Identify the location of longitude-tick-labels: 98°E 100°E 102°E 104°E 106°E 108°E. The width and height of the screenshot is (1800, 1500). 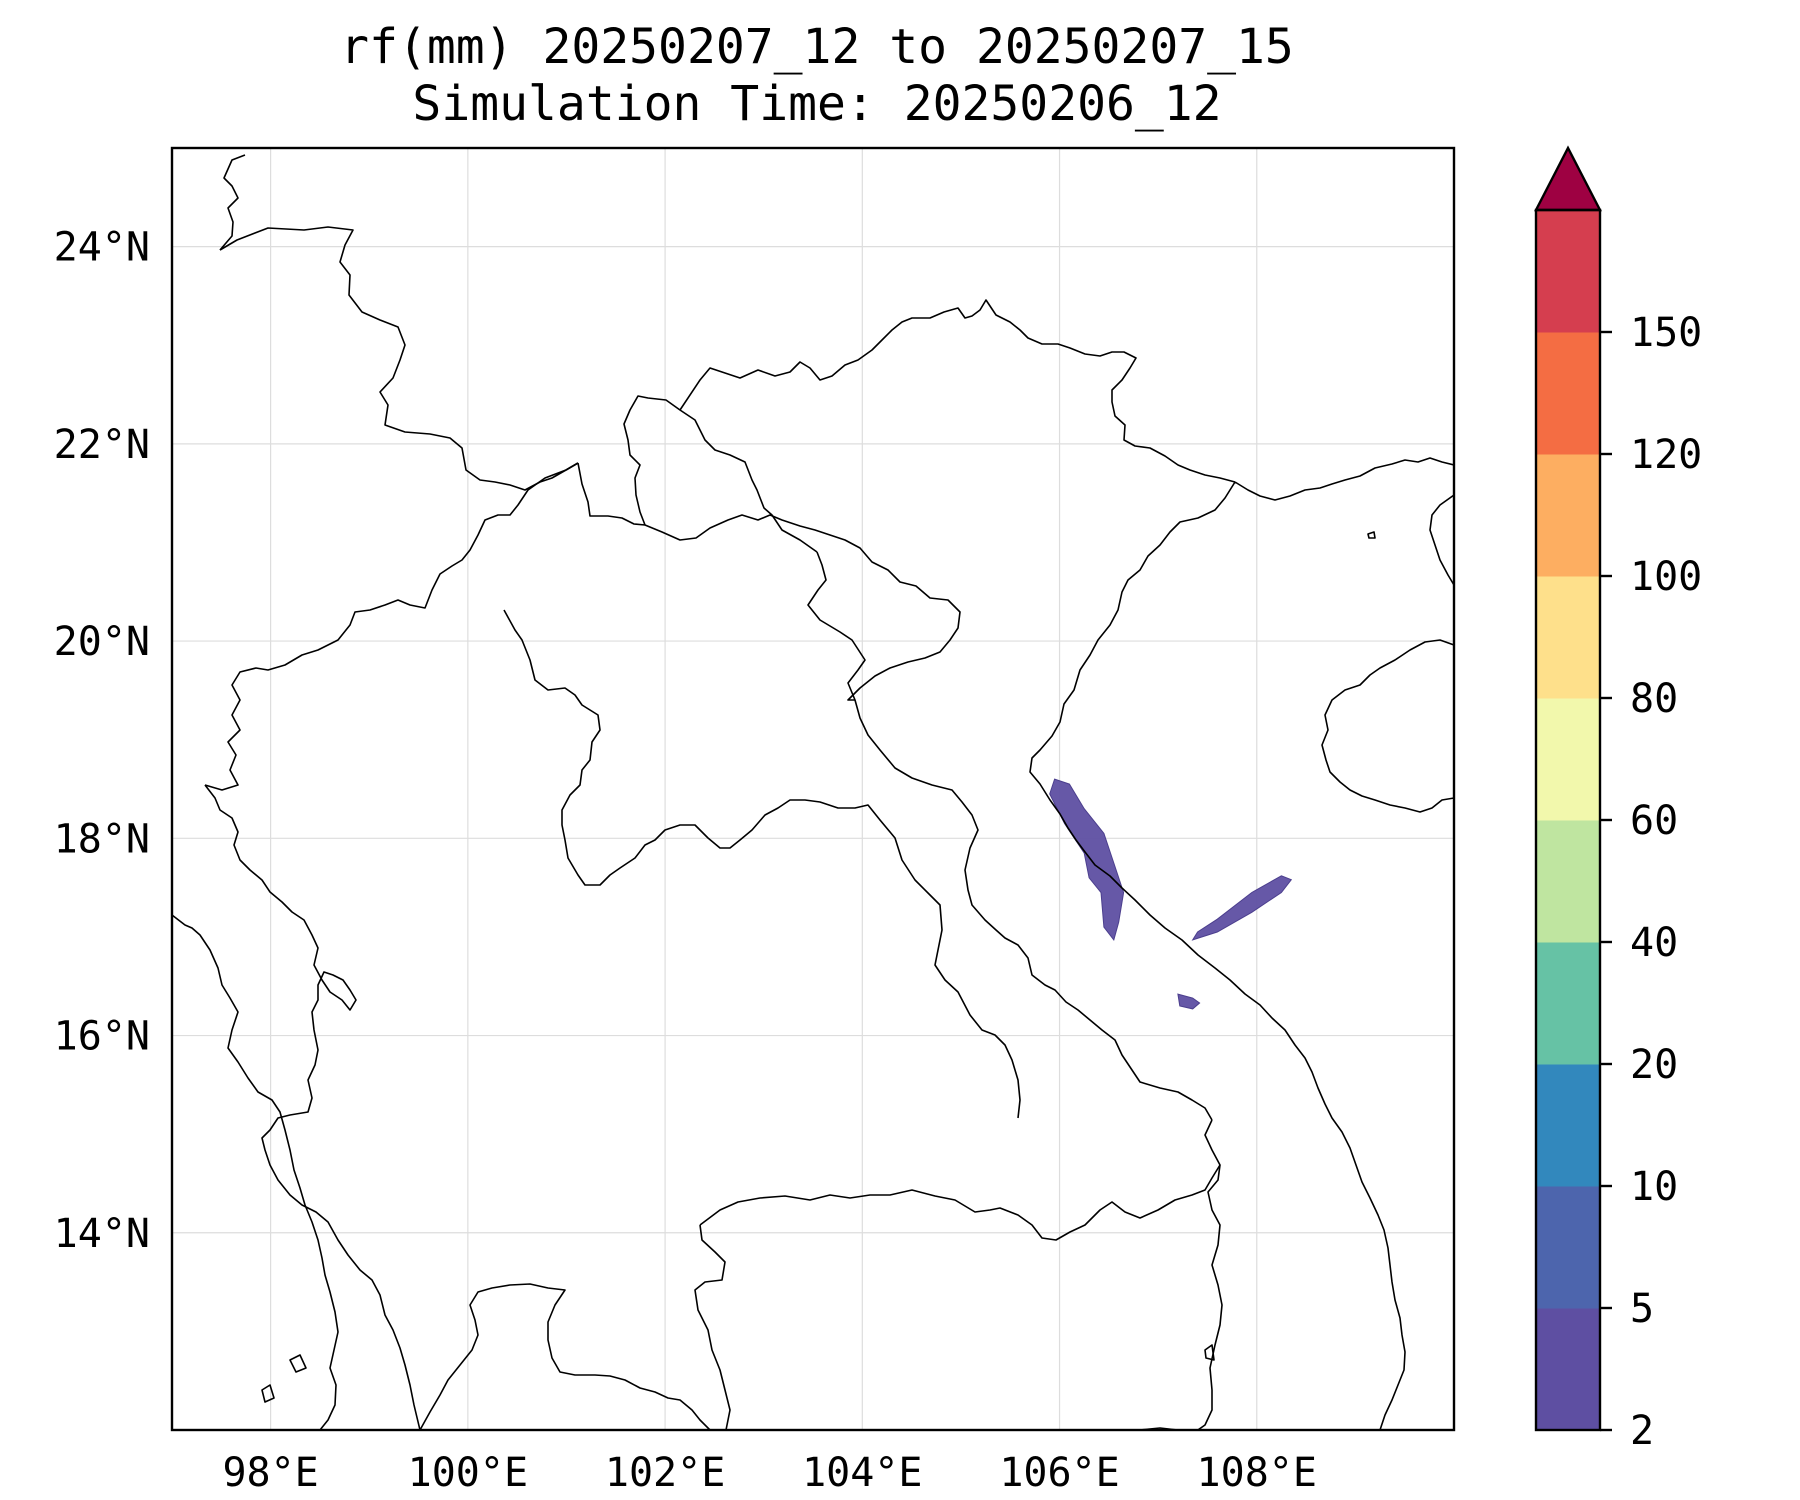
(769, 1473).